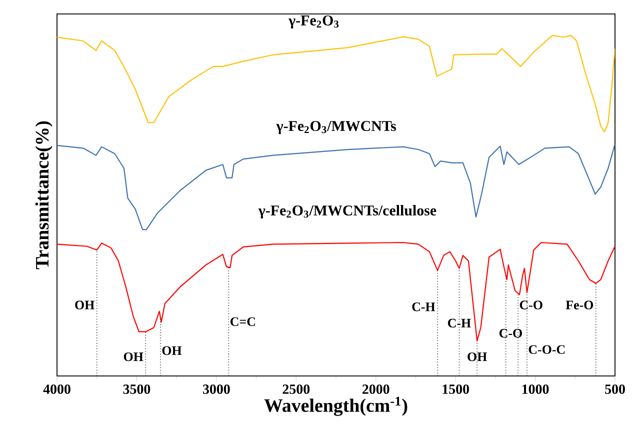  Describe the element at coordinates (296, 389) in the screenshot. I see `x-tick-label: 2500` at that location.